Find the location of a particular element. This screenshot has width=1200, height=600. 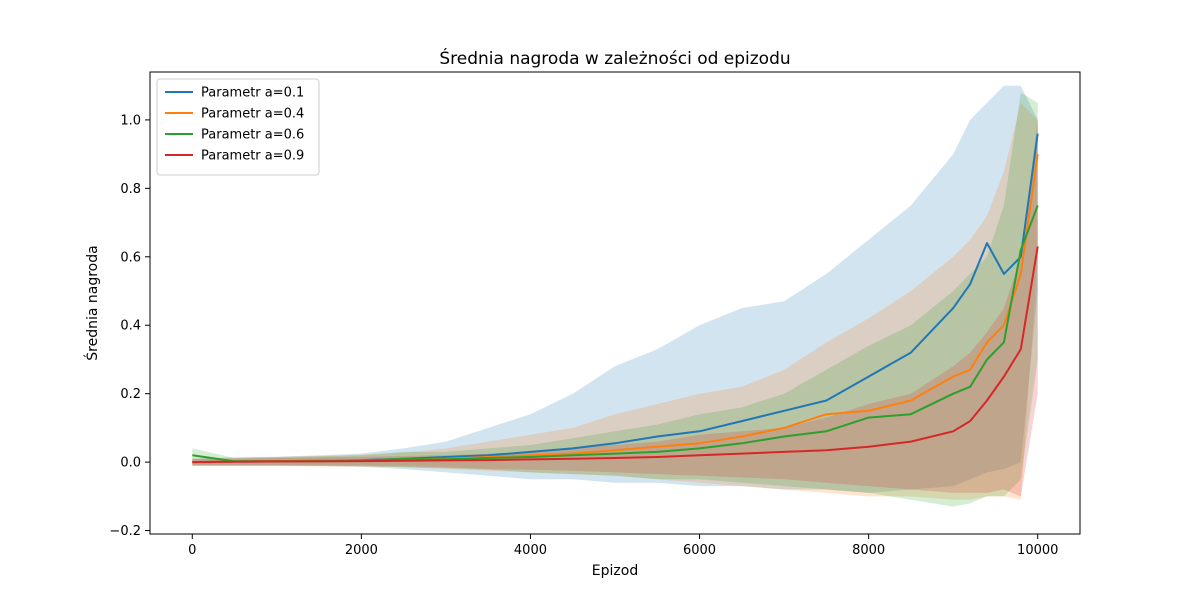

y-tick-label: 0.6 is located at coordinates (130, 257).